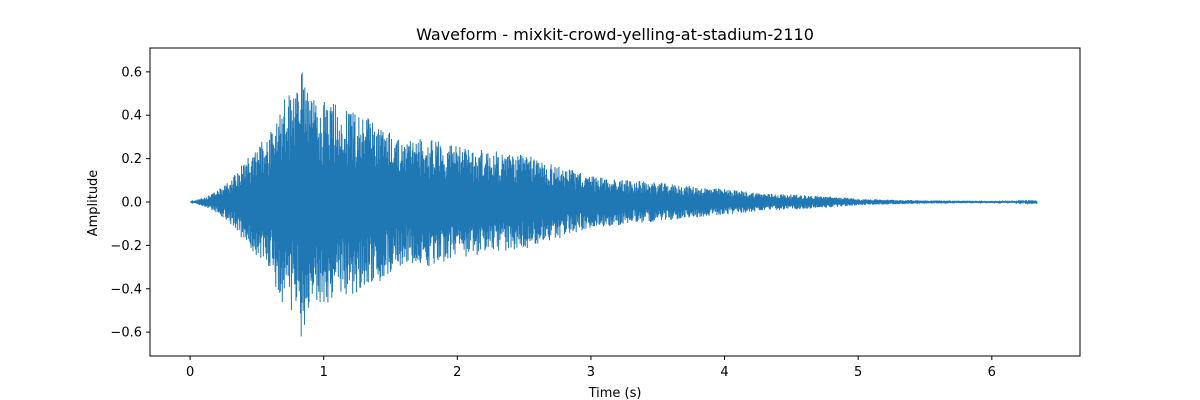  What do you see at coordinates (190, 372) in the screenshot?
I see `x-tick-label: 0` at bounding box center [190, 372].